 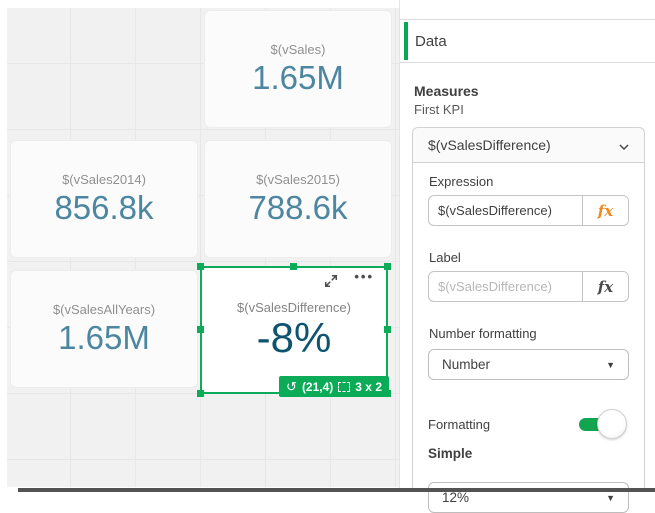 What do you see at coordinates (505, 210) in the screenshot?
I see `expression-input` at bounding box center [505, 210].